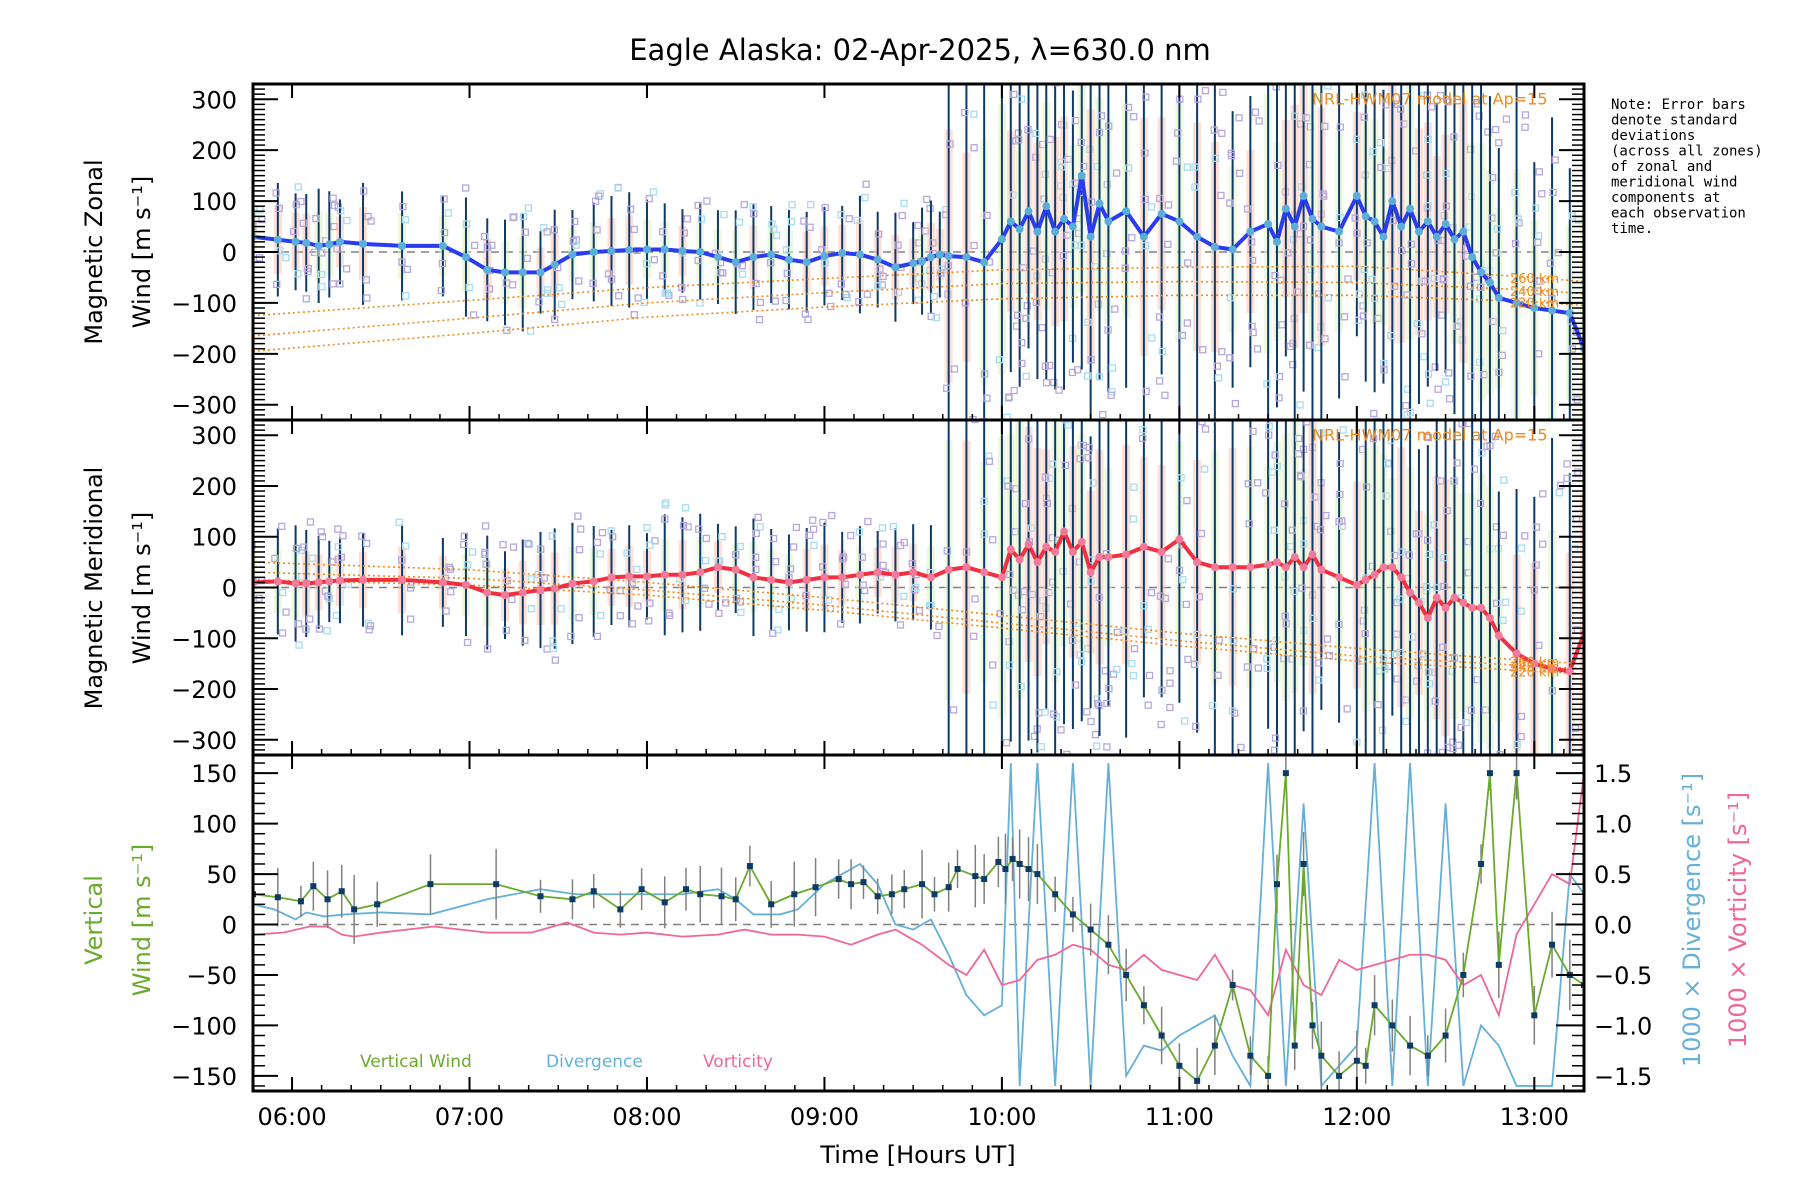  What do you see at coordinates (646, 1117) in the screenshot?
I see `x-tick-label: 08:00` at bounding box center [646, 1117].